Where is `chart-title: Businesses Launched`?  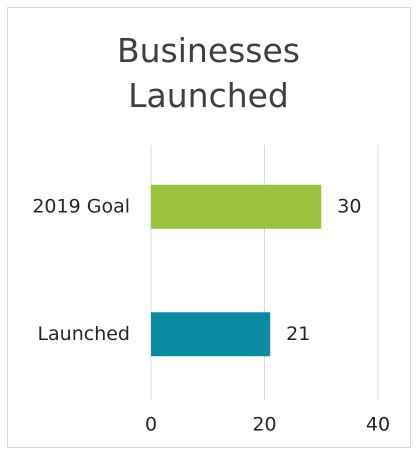
chart-title: Businesses Launched is located at coordinates (208, 73).